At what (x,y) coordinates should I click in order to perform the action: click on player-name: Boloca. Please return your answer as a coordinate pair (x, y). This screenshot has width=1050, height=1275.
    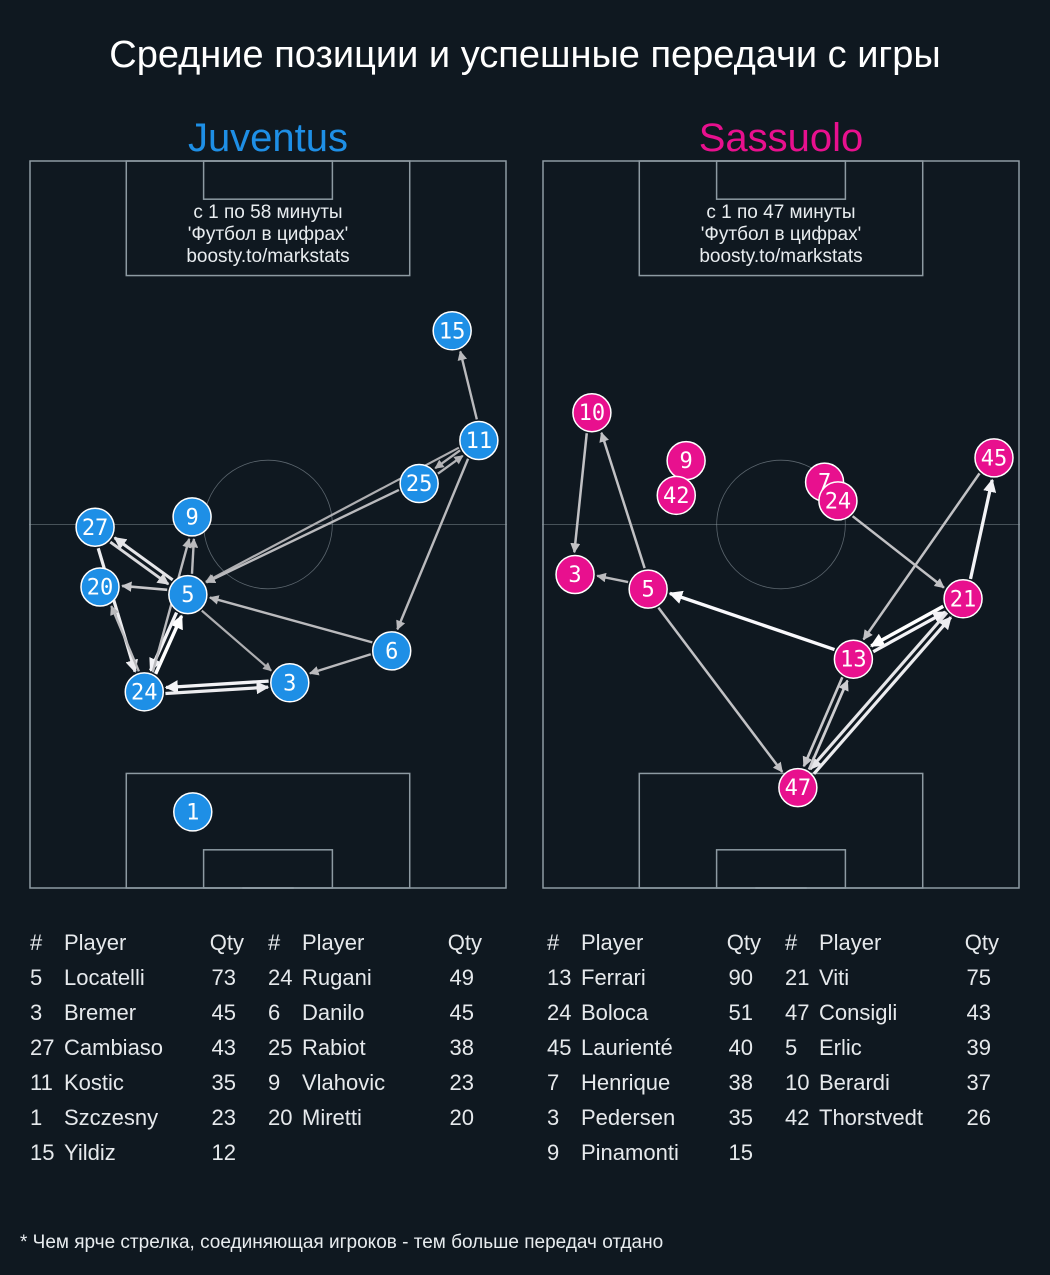
    Looking at the image, I should click on (615, 1012).